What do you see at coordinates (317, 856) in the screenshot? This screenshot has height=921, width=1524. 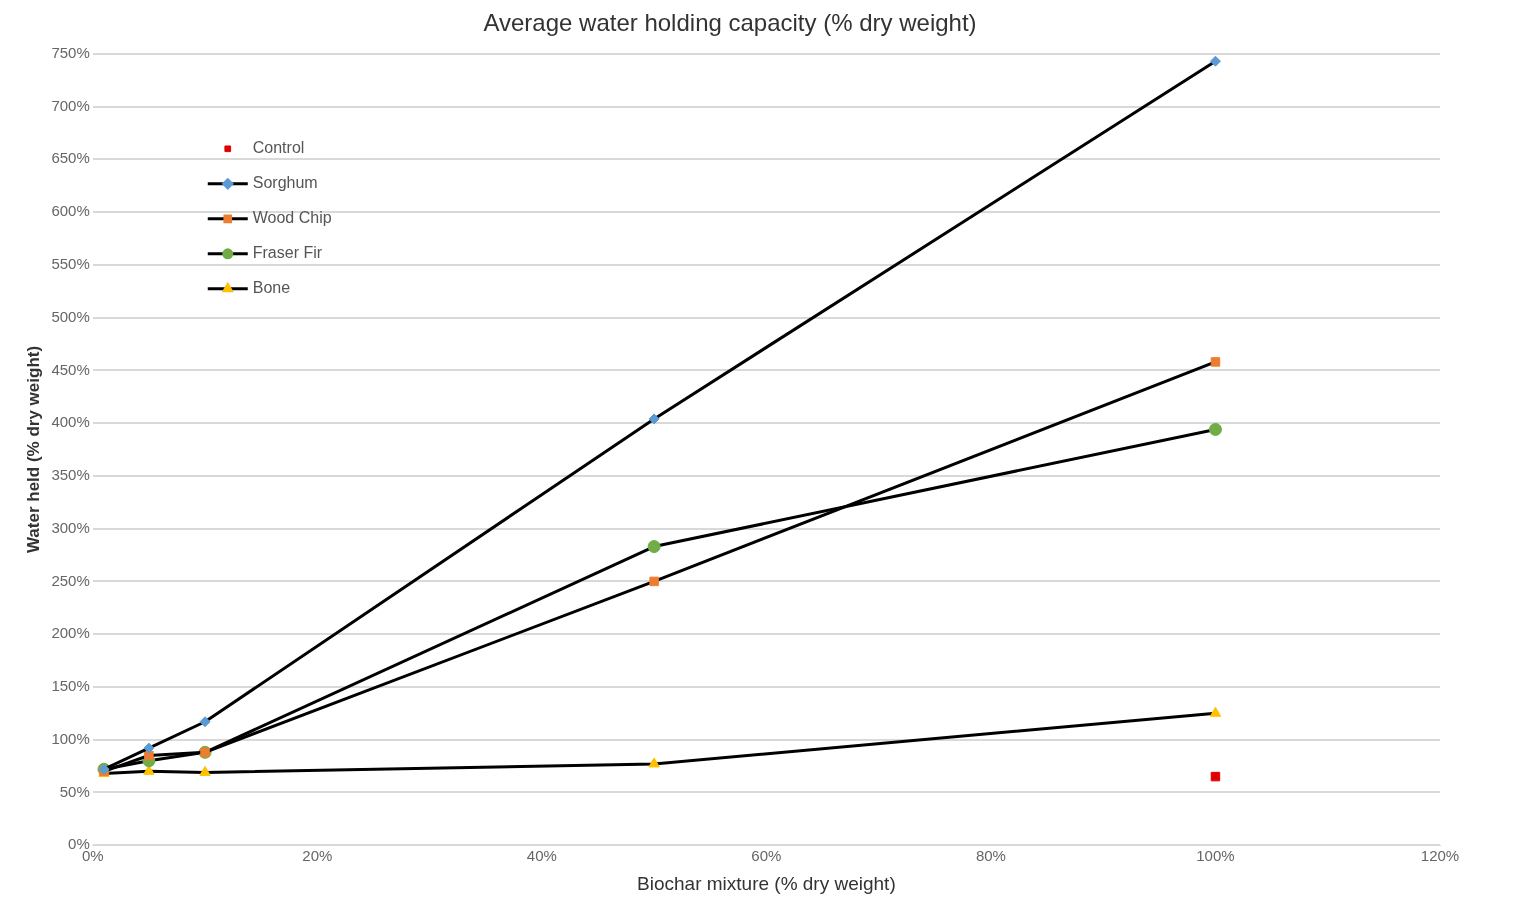 I see `x-tick-label: 20%` at bounding box center [317, 856].